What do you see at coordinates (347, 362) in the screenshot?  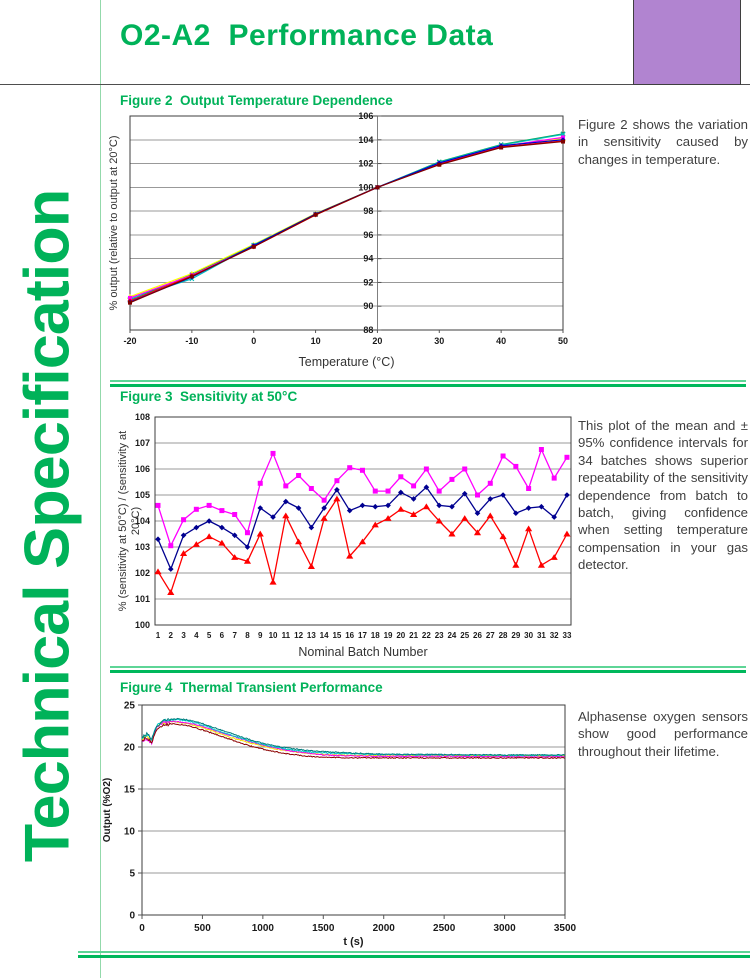 I see `svg-text: Temperature (°C)` at bounding box center [347, 362].